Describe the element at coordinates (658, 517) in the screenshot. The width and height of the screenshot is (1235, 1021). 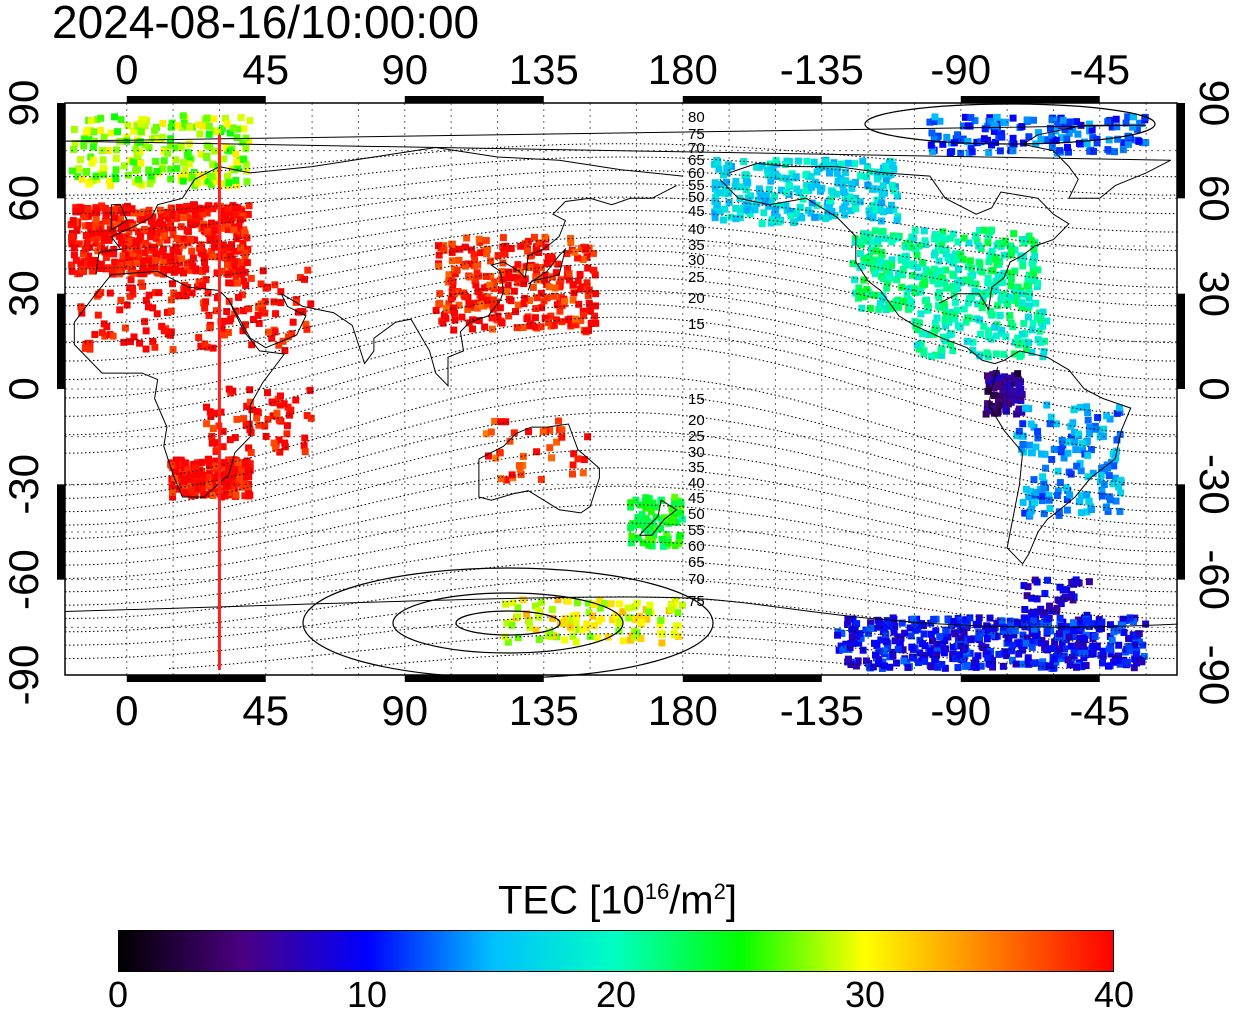
I see `coastline` at that location.